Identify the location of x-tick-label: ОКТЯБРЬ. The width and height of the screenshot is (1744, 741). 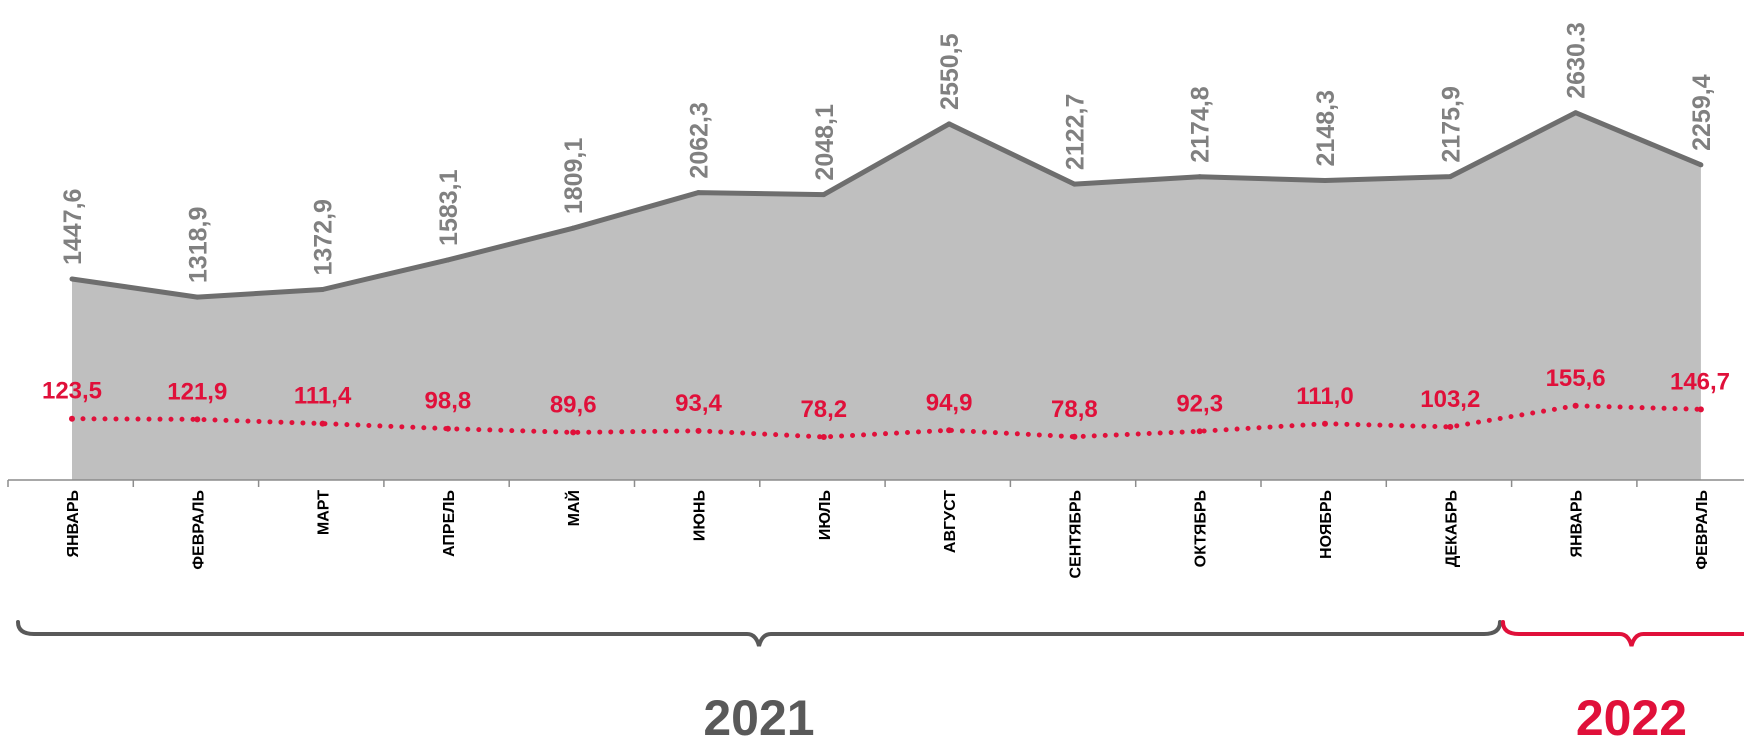
(1201, 528).